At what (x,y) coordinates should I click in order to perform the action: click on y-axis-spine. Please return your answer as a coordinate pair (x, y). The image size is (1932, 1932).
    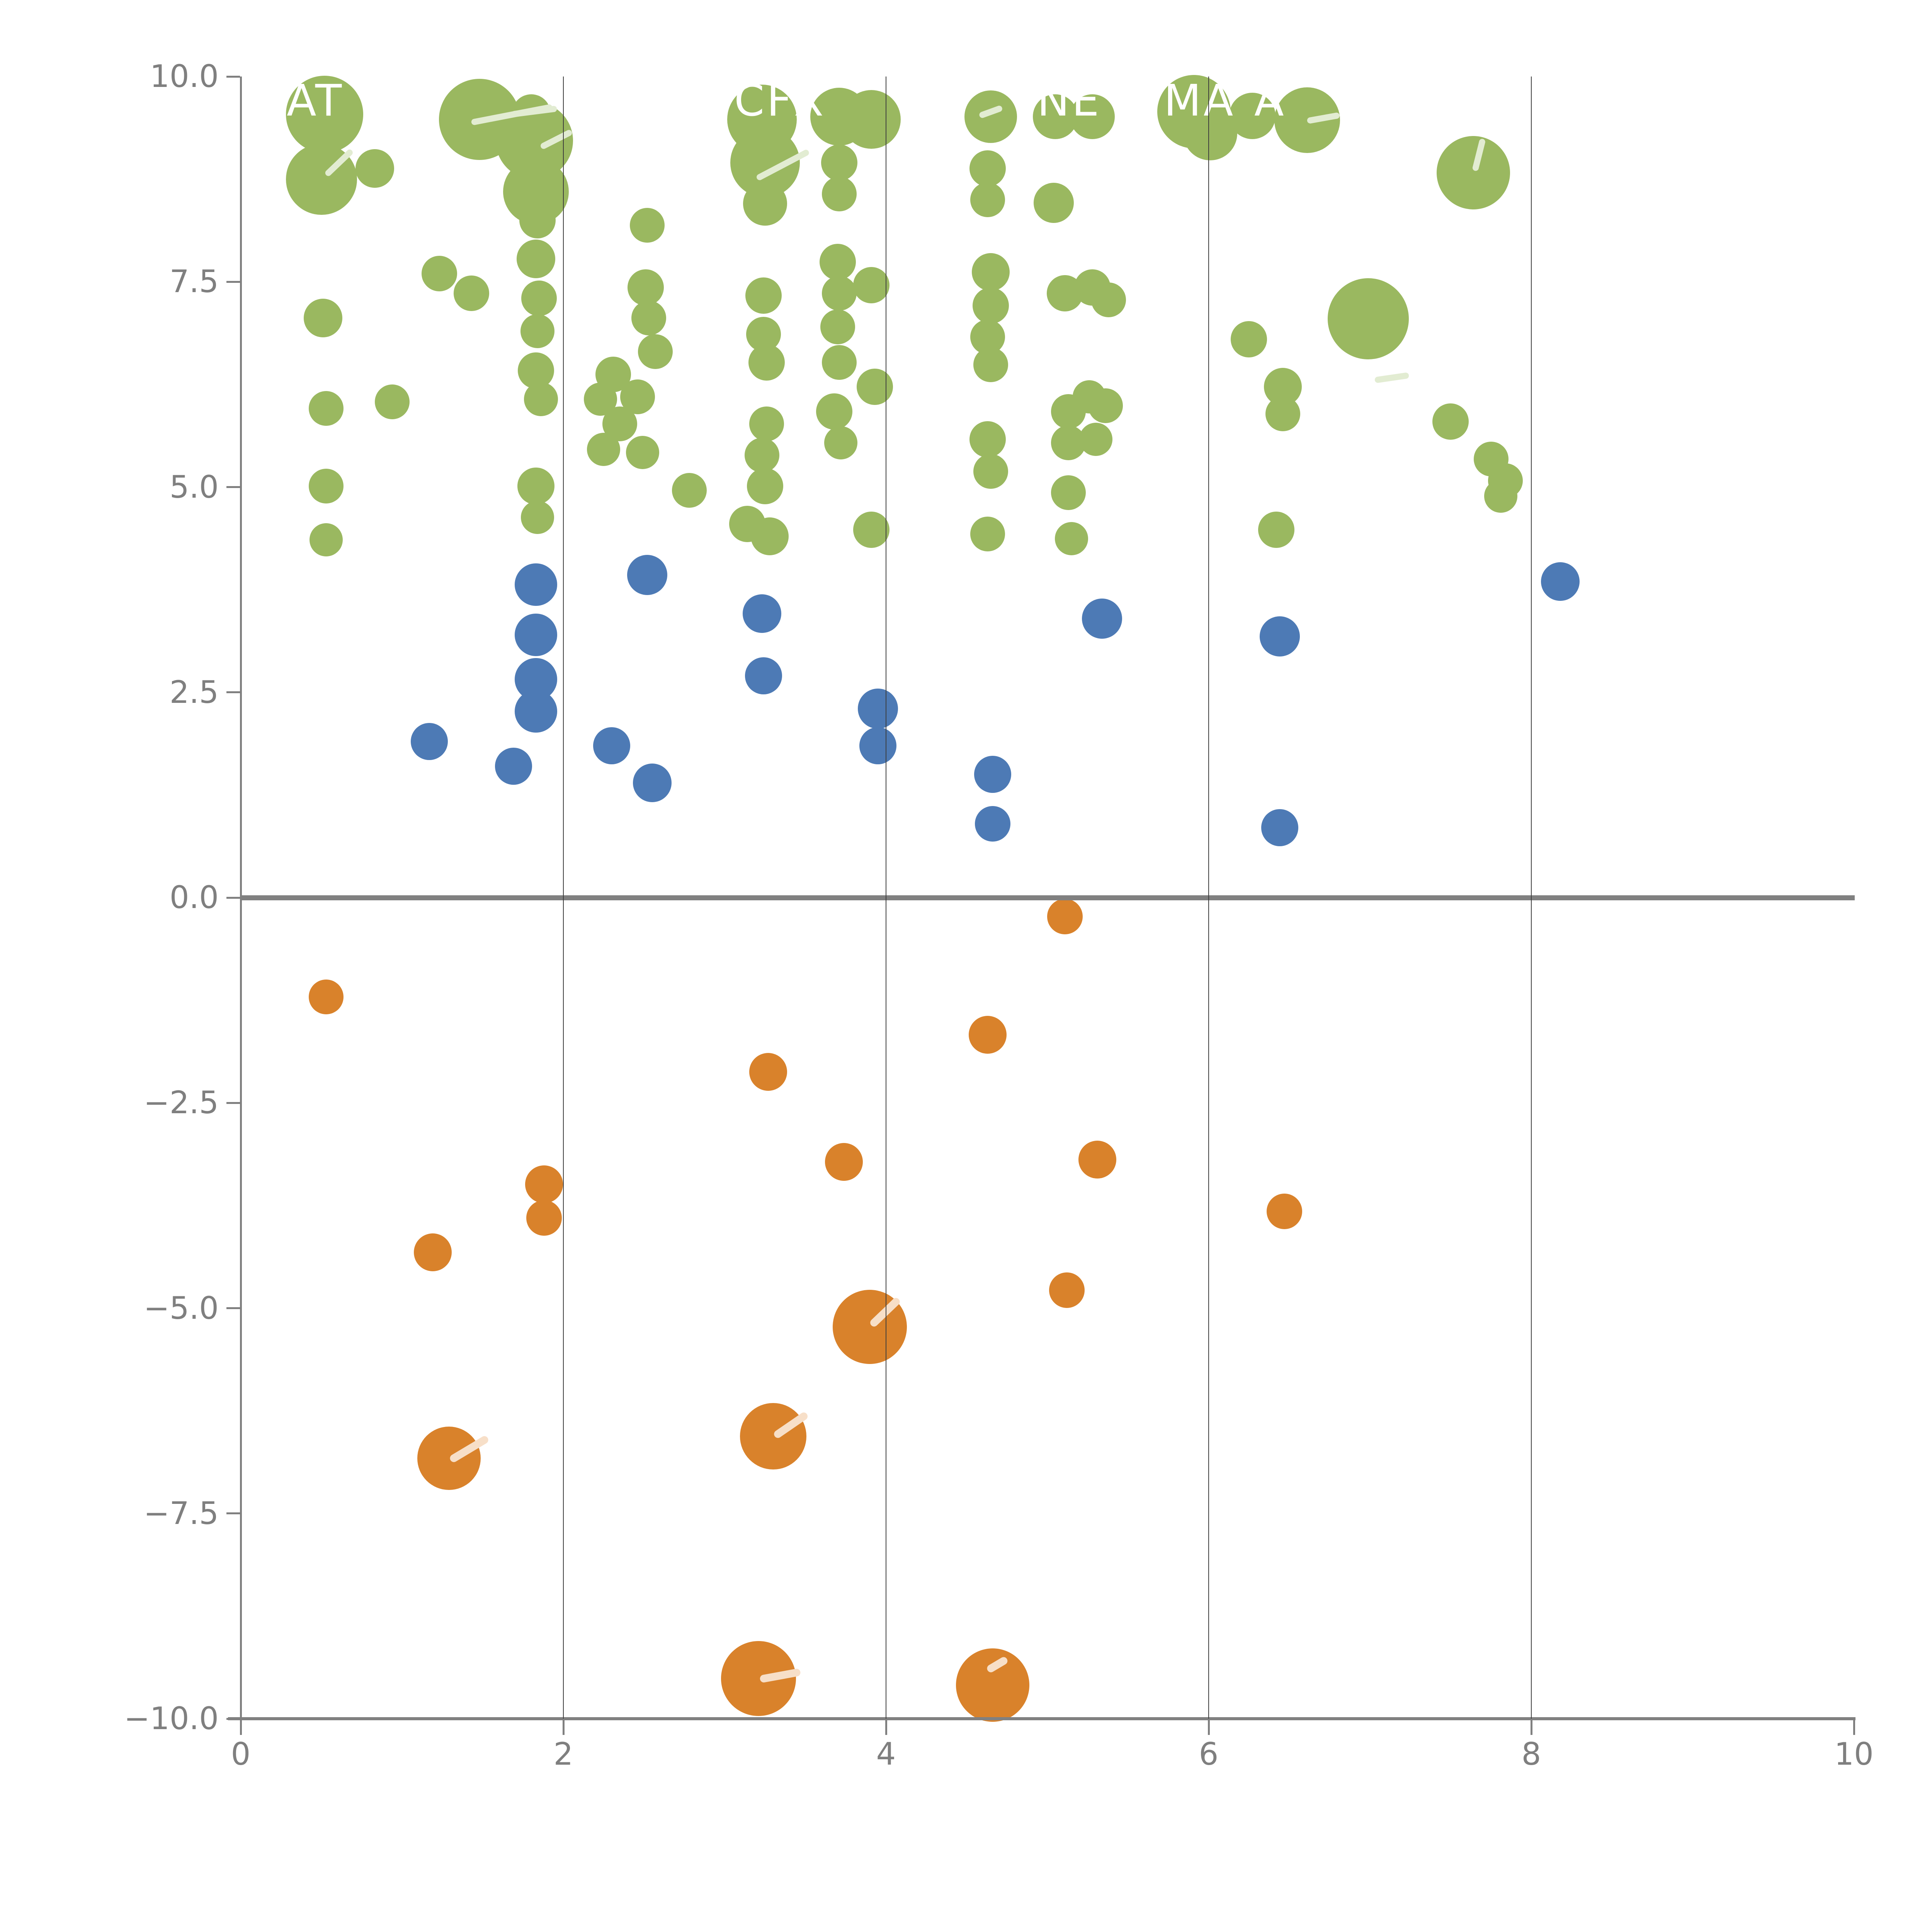
    Looking at the image, I should click on (241, 900).